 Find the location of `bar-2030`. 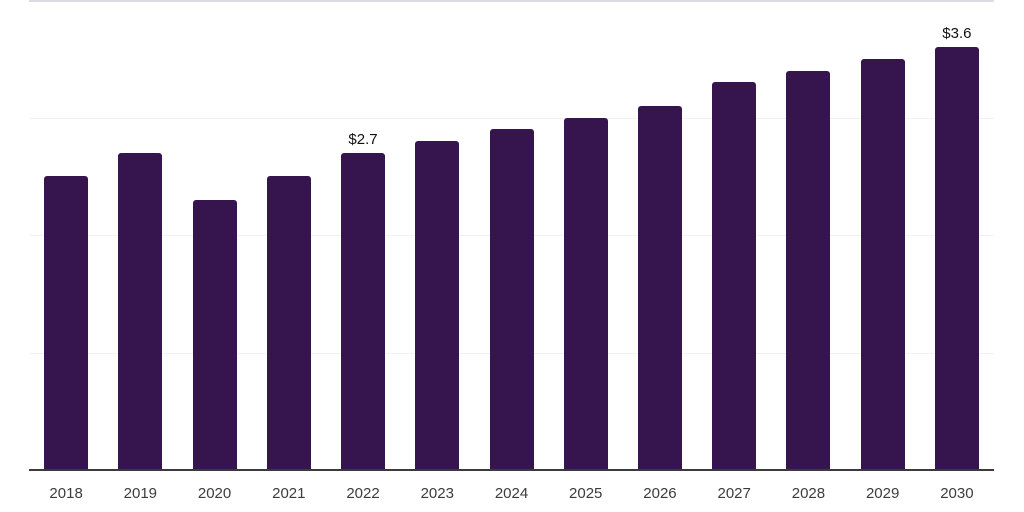

bar-2030 is located at coordinates (956, 258).